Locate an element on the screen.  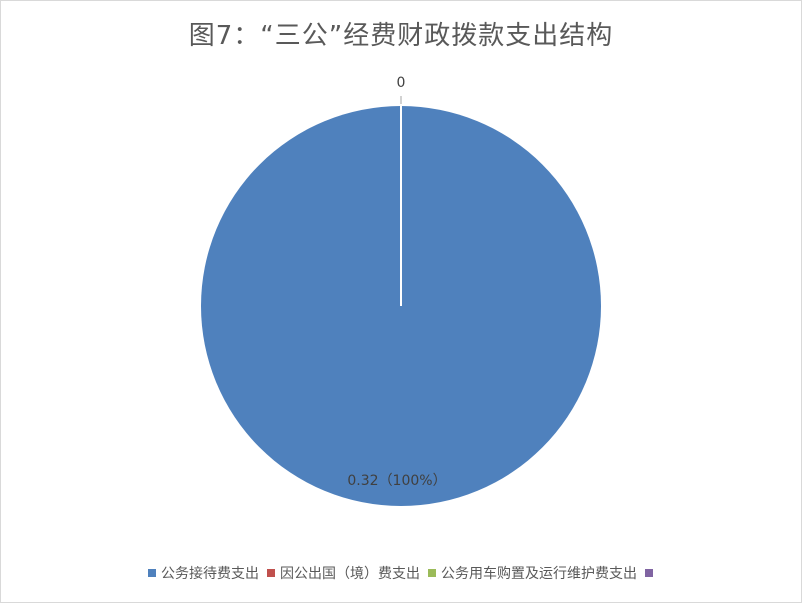
legend-label: 公务接待费支出 is located at coordinates (210, 574).